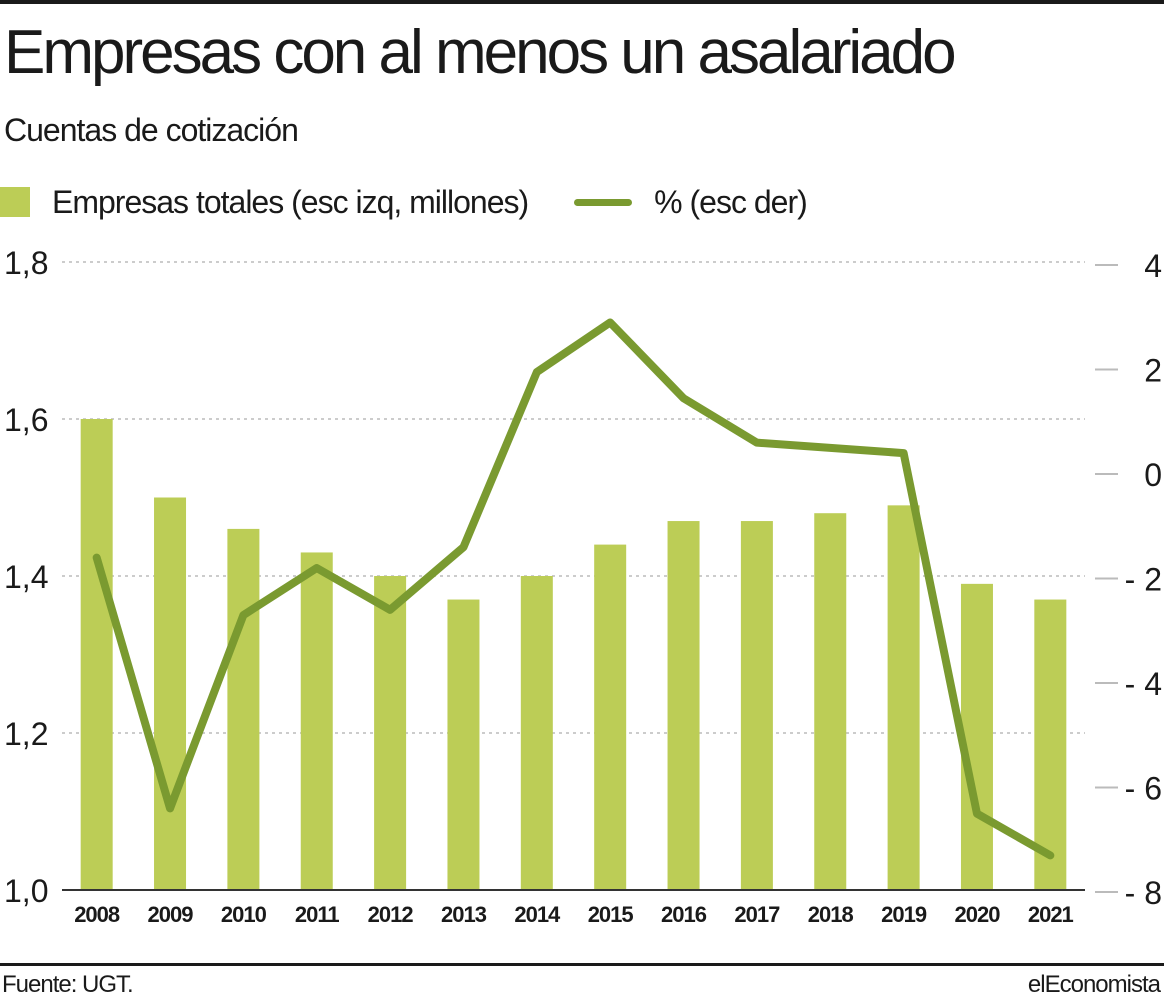  I want to click on x-tick-label: 2013, so click(464, 914).